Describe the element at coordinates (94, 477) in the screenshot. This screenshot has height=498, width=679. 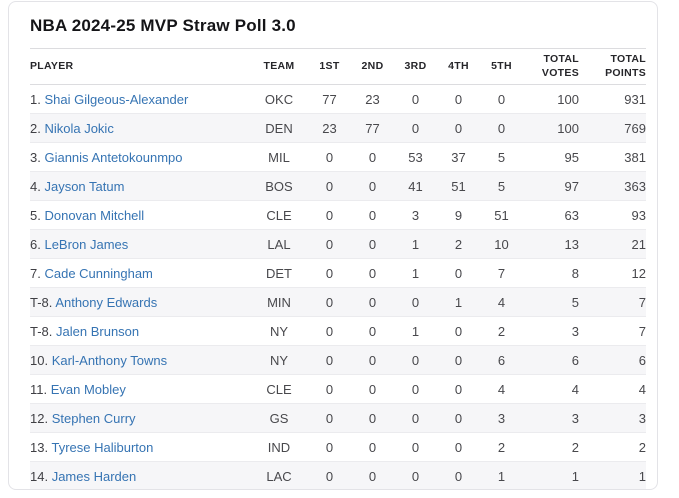
I see `player-link: James Harden` at that location.